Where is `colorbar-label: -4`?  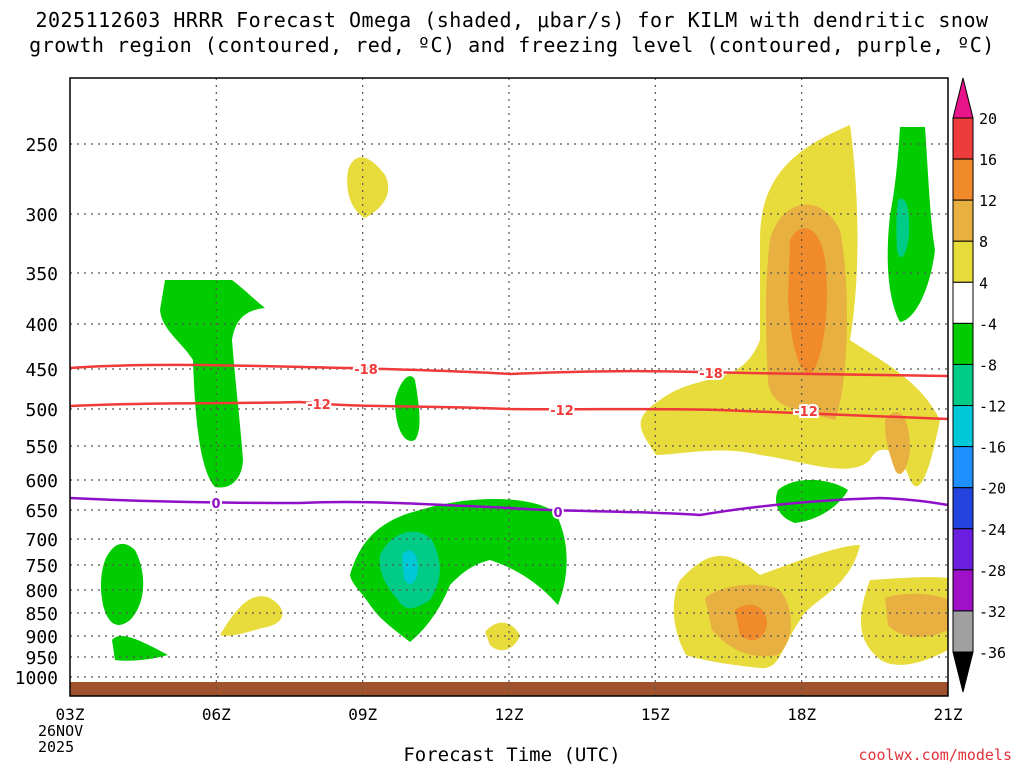
colorbar-label: -4 is located at coordinates (988, 324).